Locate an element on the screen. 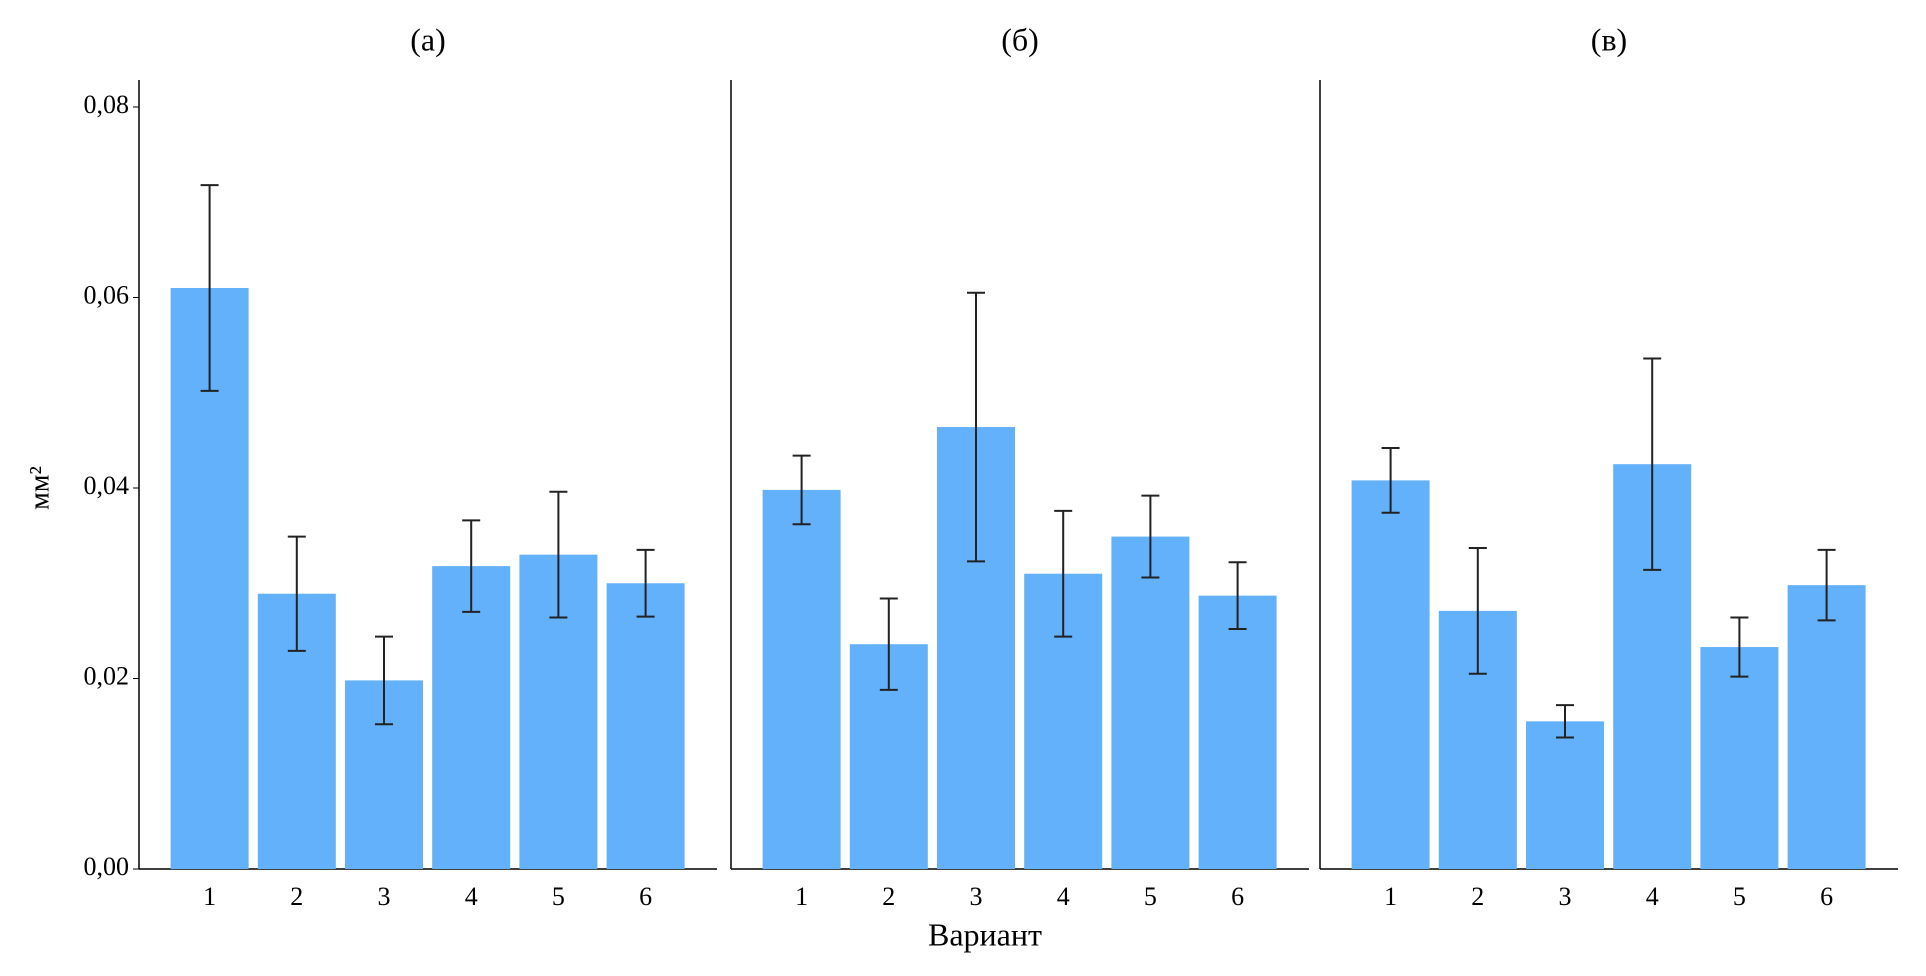 The height and width of the screenshot is (976, 1926). y-tick-label: 0,00 is located at coordinates (107, 866).